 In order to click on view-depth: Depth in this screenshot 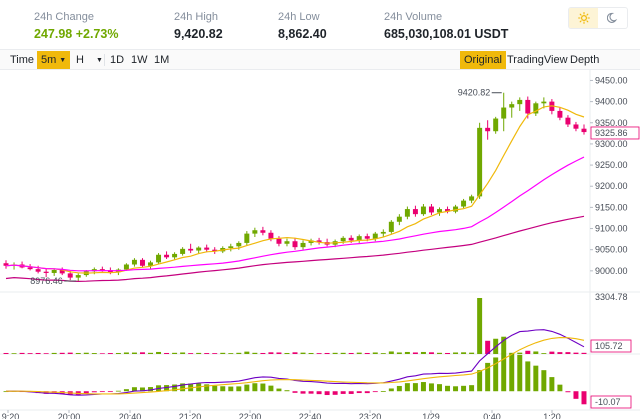, I will do `click(585, 60)`.